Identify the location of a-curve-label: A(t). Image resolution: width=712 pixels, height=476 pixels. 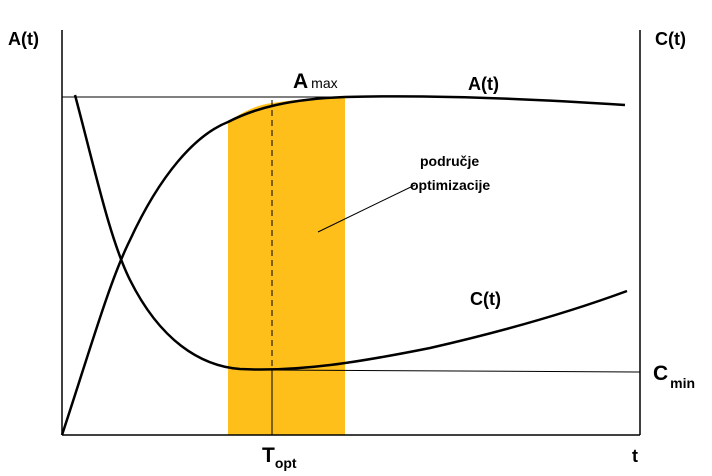
(483, 84).